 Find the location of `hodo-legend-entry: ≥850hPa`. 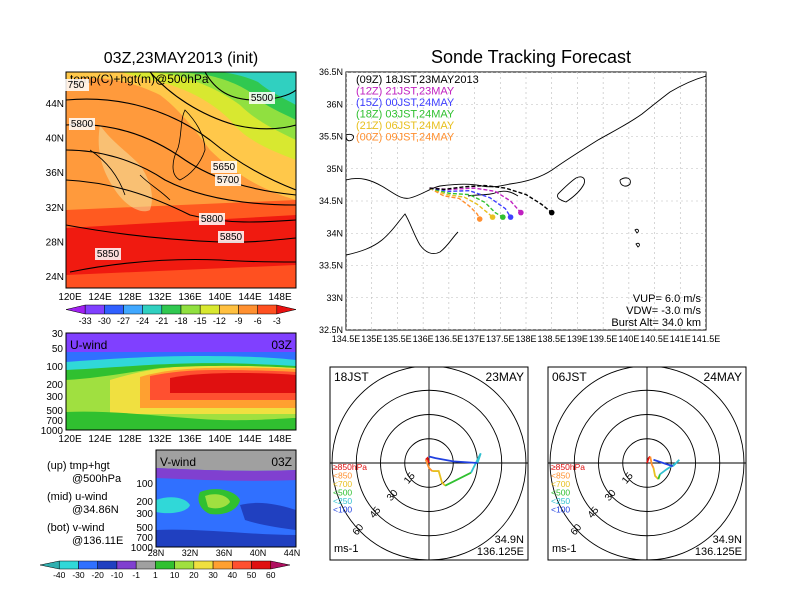

hodo-legend-entry: ≥850hPa is located at coordinates (350, 467).